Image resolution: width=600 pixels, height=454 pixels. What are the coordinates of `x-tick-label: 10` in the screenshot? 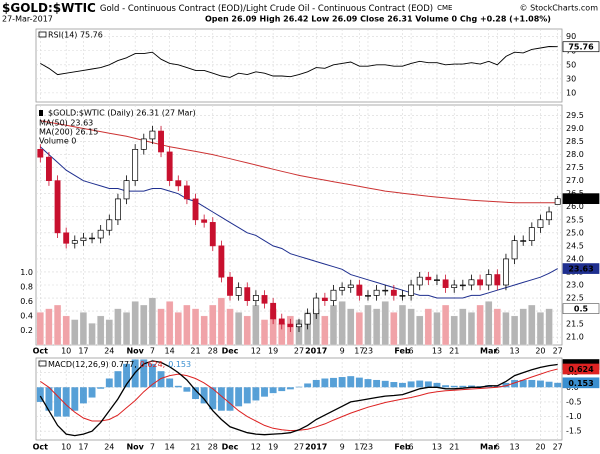 It's located at (66, 351).